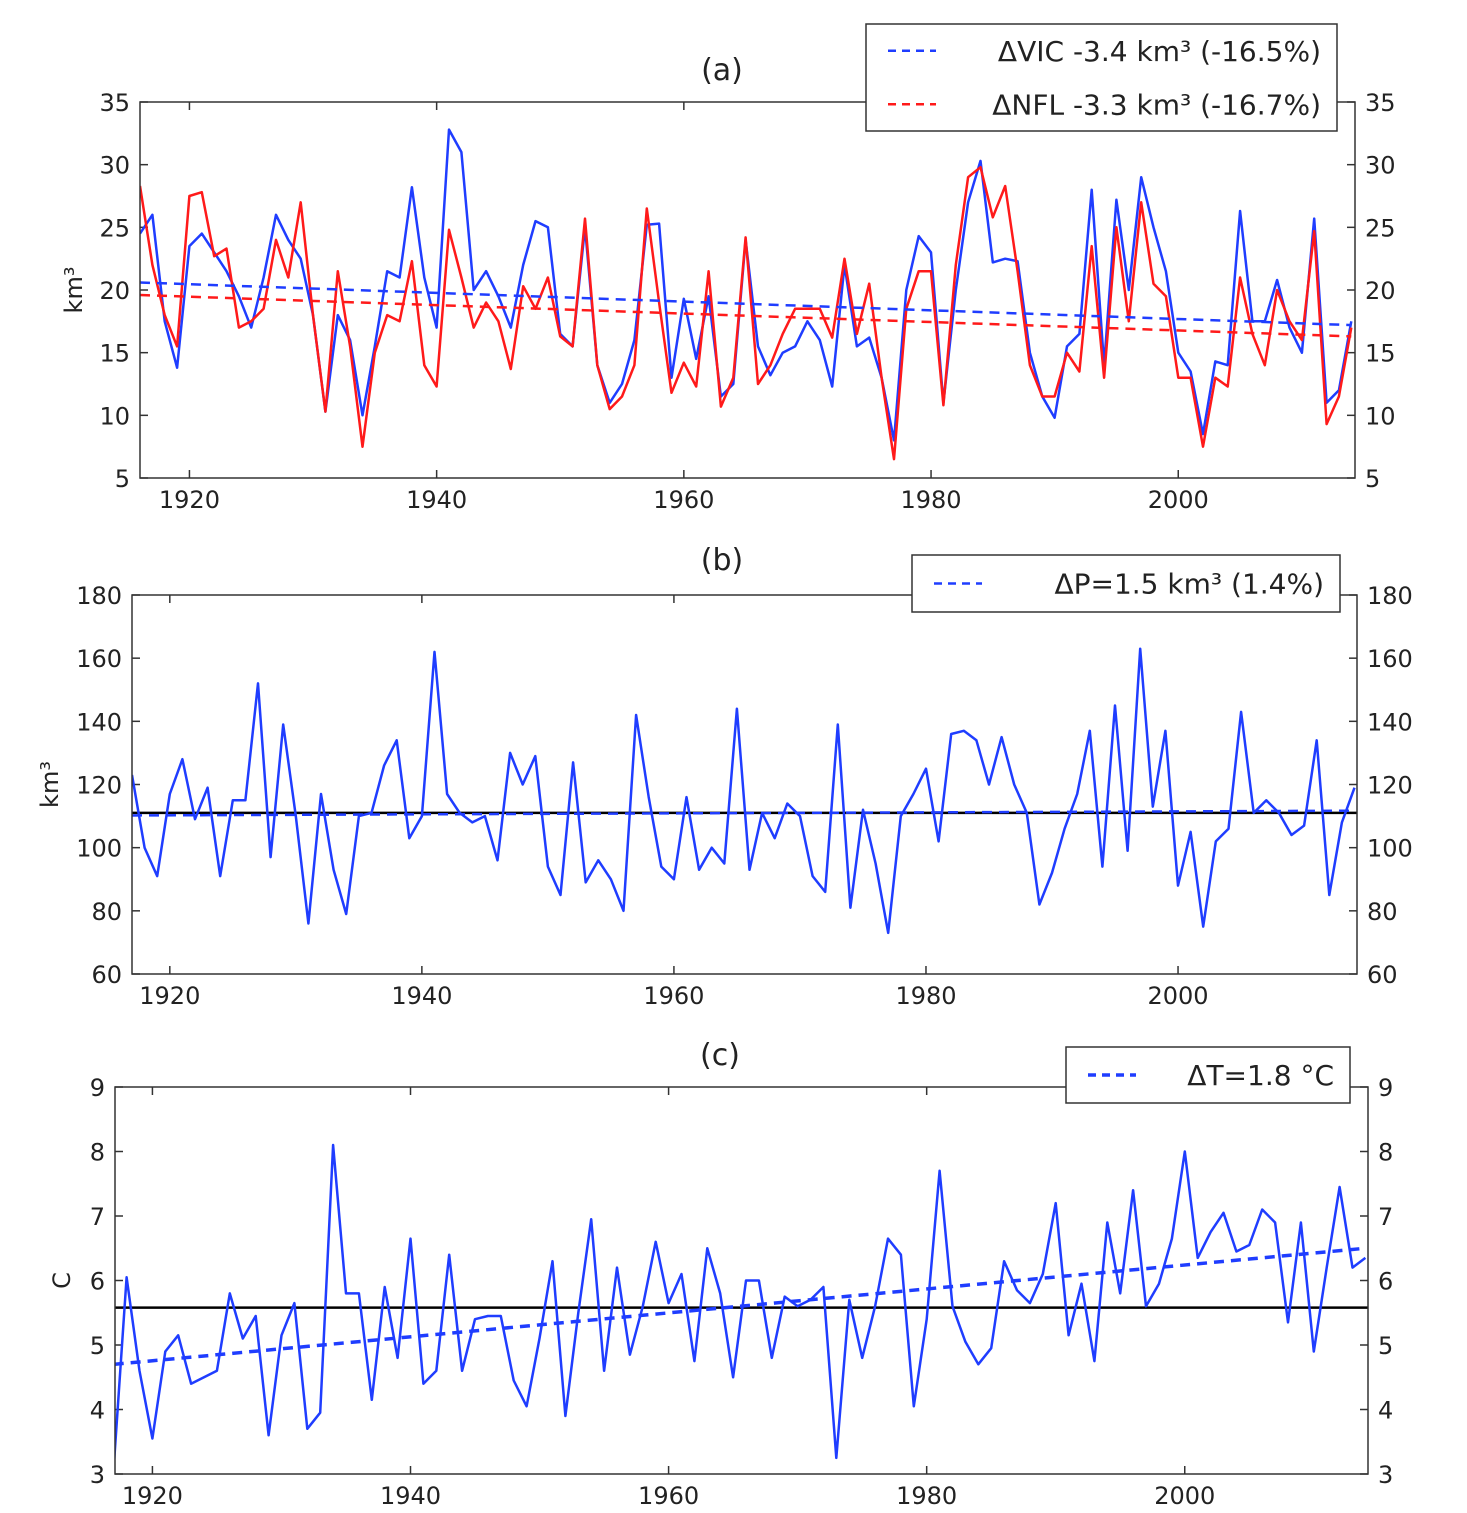 Image resolution: width=1467 pixels, height=1513 pixels. What do you see at coordinates (97, 1153) in the screenshot?
I see `y-tick-label: 8` at bounding box center [97, 1153].